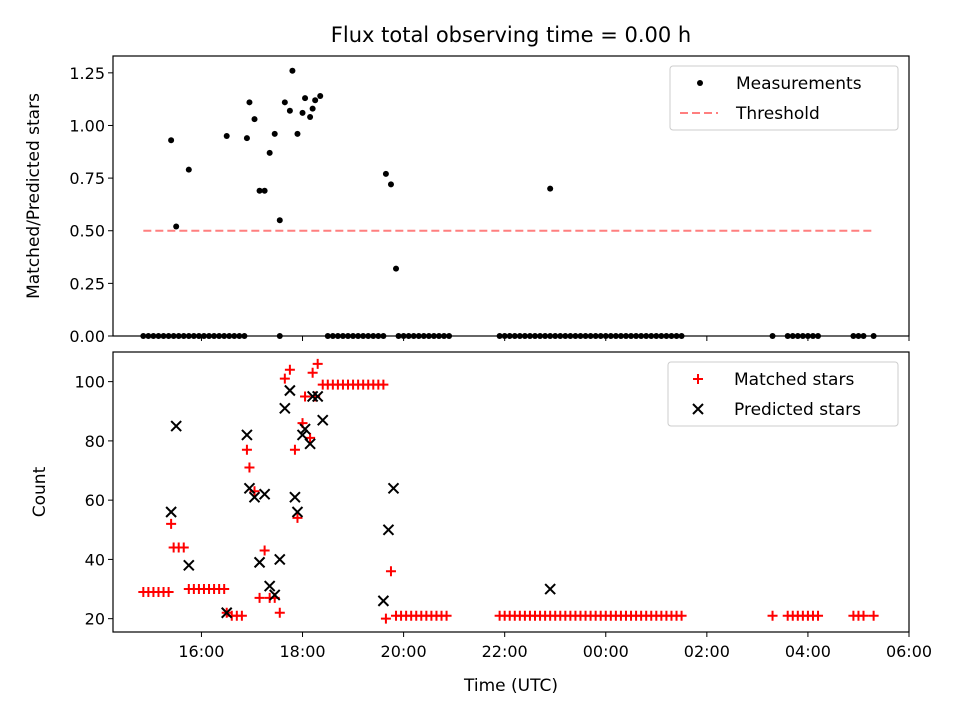  I want to click on top-y-tick-label: 0.50, so click(87, 231).